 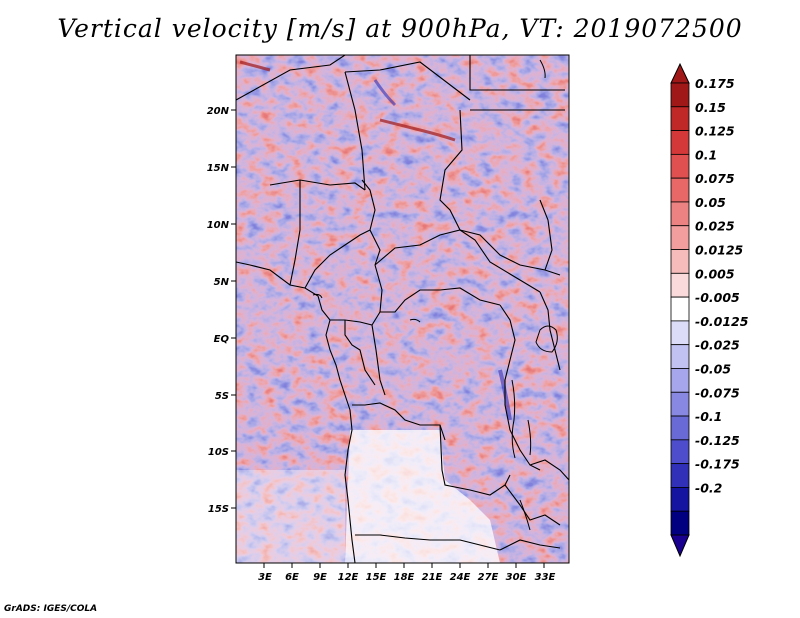 I want to click on colorbar-top-arrow, so click(x=680, y=73).